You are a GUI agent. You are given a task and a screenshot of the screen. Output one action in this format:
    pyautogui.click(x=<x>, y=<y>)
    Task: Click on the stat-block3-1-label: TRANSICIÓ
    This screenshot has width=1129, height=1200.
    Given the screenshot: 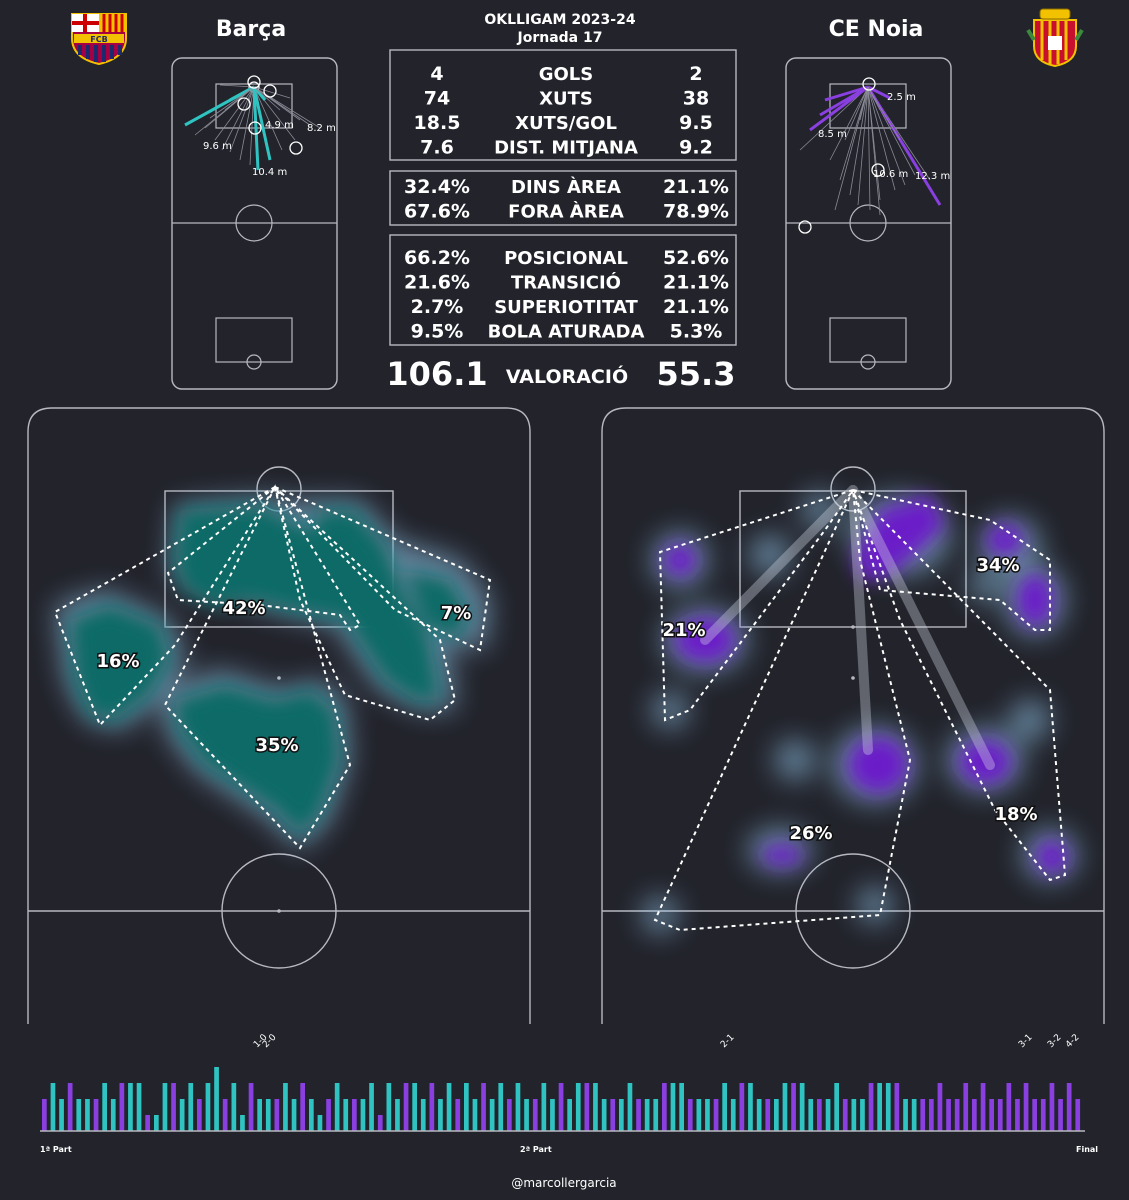 What is the action you would take?
    pyautogui.click(x=566, y=283)
    